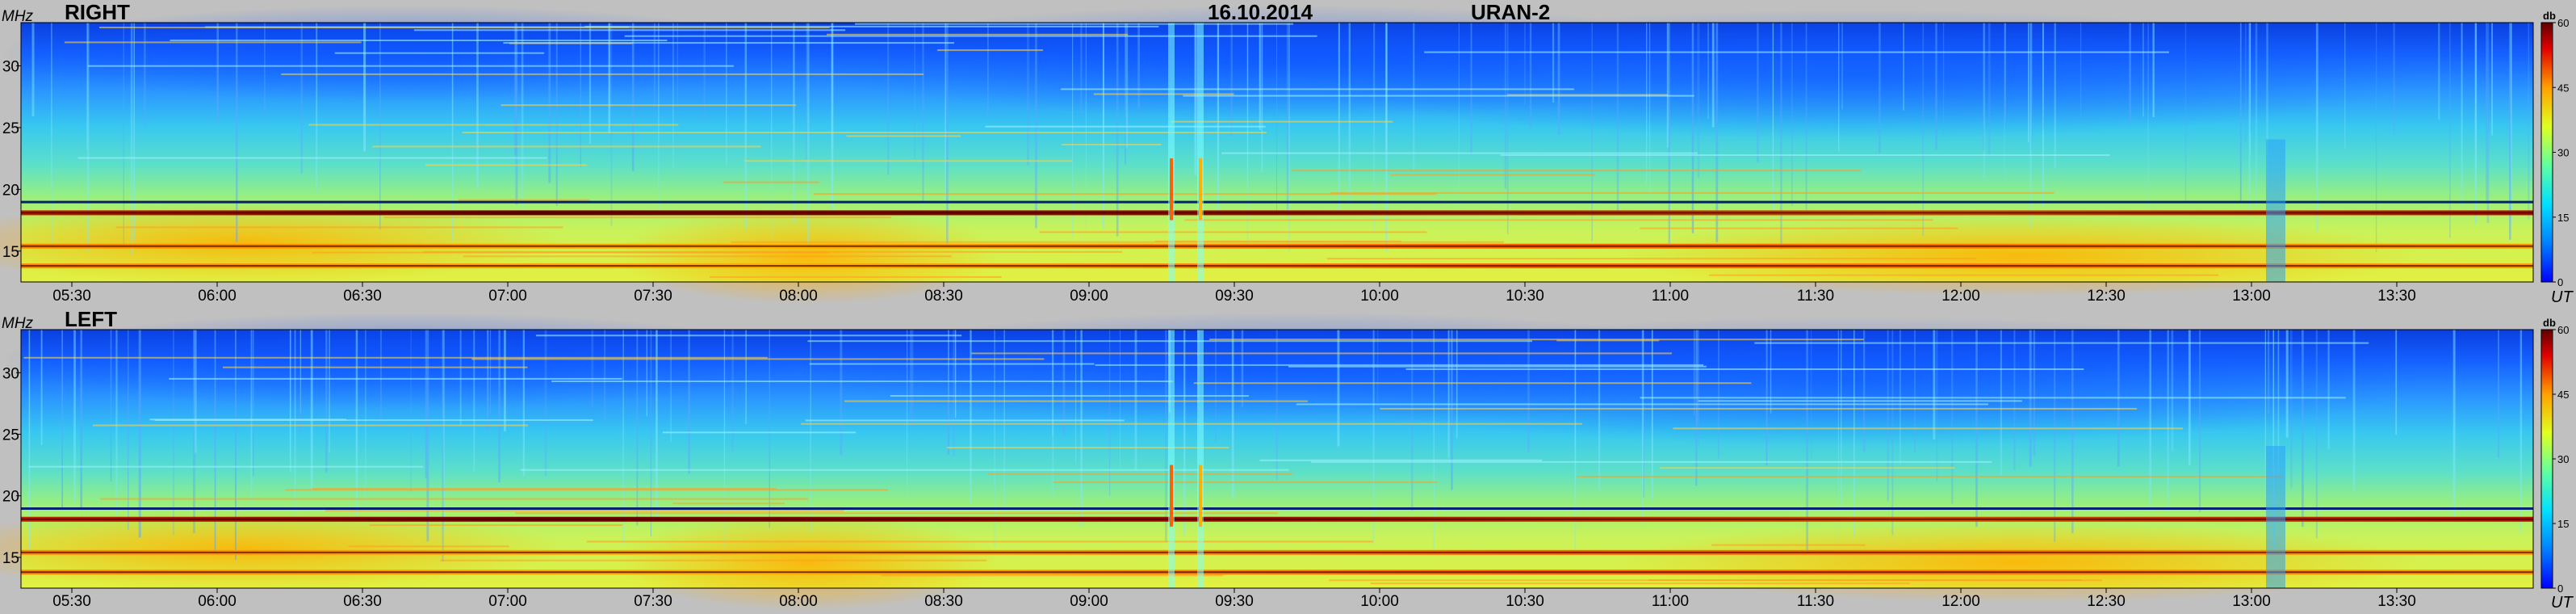 This screenshot has height=614, width=2576. What do you see at coordinates (71, 297) in the screenshot?
I see `x-tick-label: 05:30` at bounding box center [71, 297].